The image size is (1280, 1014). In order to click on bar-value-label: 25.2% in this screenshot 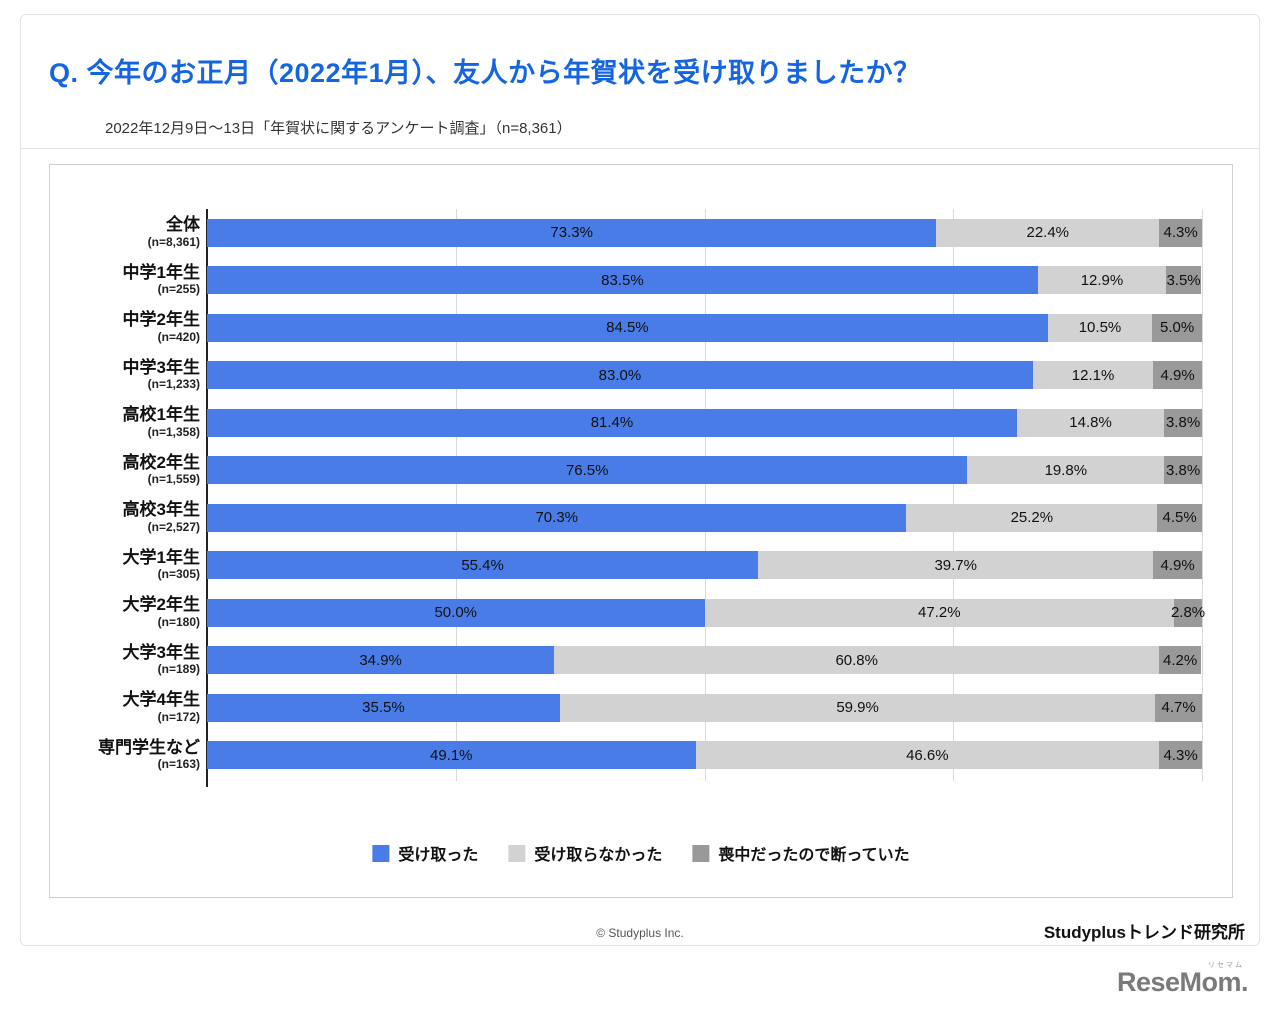, I will do `click(1032, 518)`.